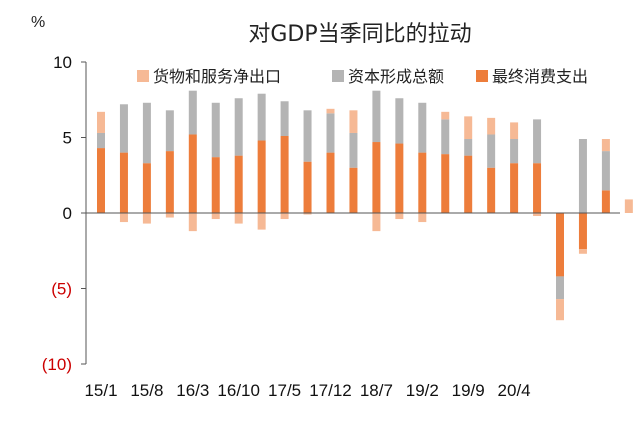 The height and width of the screenshot is (423, 640). Describe the element at coordinates (57, 213) in the screenshot. I see `y-tick-labels: 10 5 0 (5) (10)` at that location.